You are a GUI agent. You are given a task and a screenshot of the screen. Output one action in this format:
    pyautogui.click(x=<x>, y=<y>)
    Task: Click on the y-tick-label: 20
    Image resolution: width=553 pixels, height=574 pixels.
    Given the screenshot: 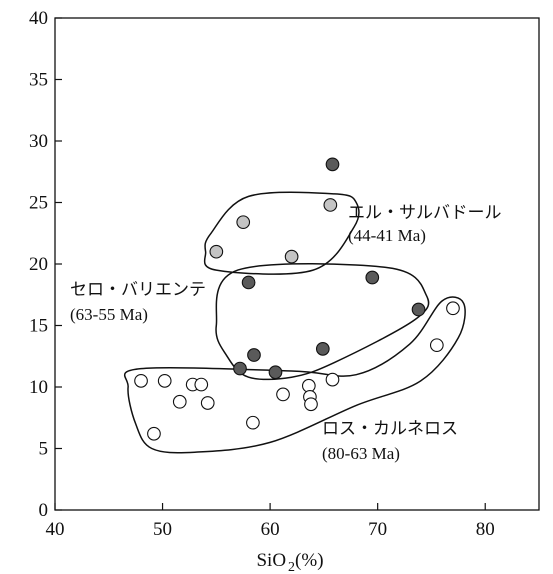 What is the action you would take?
    pyautogui.click(x=38, y=264)
    